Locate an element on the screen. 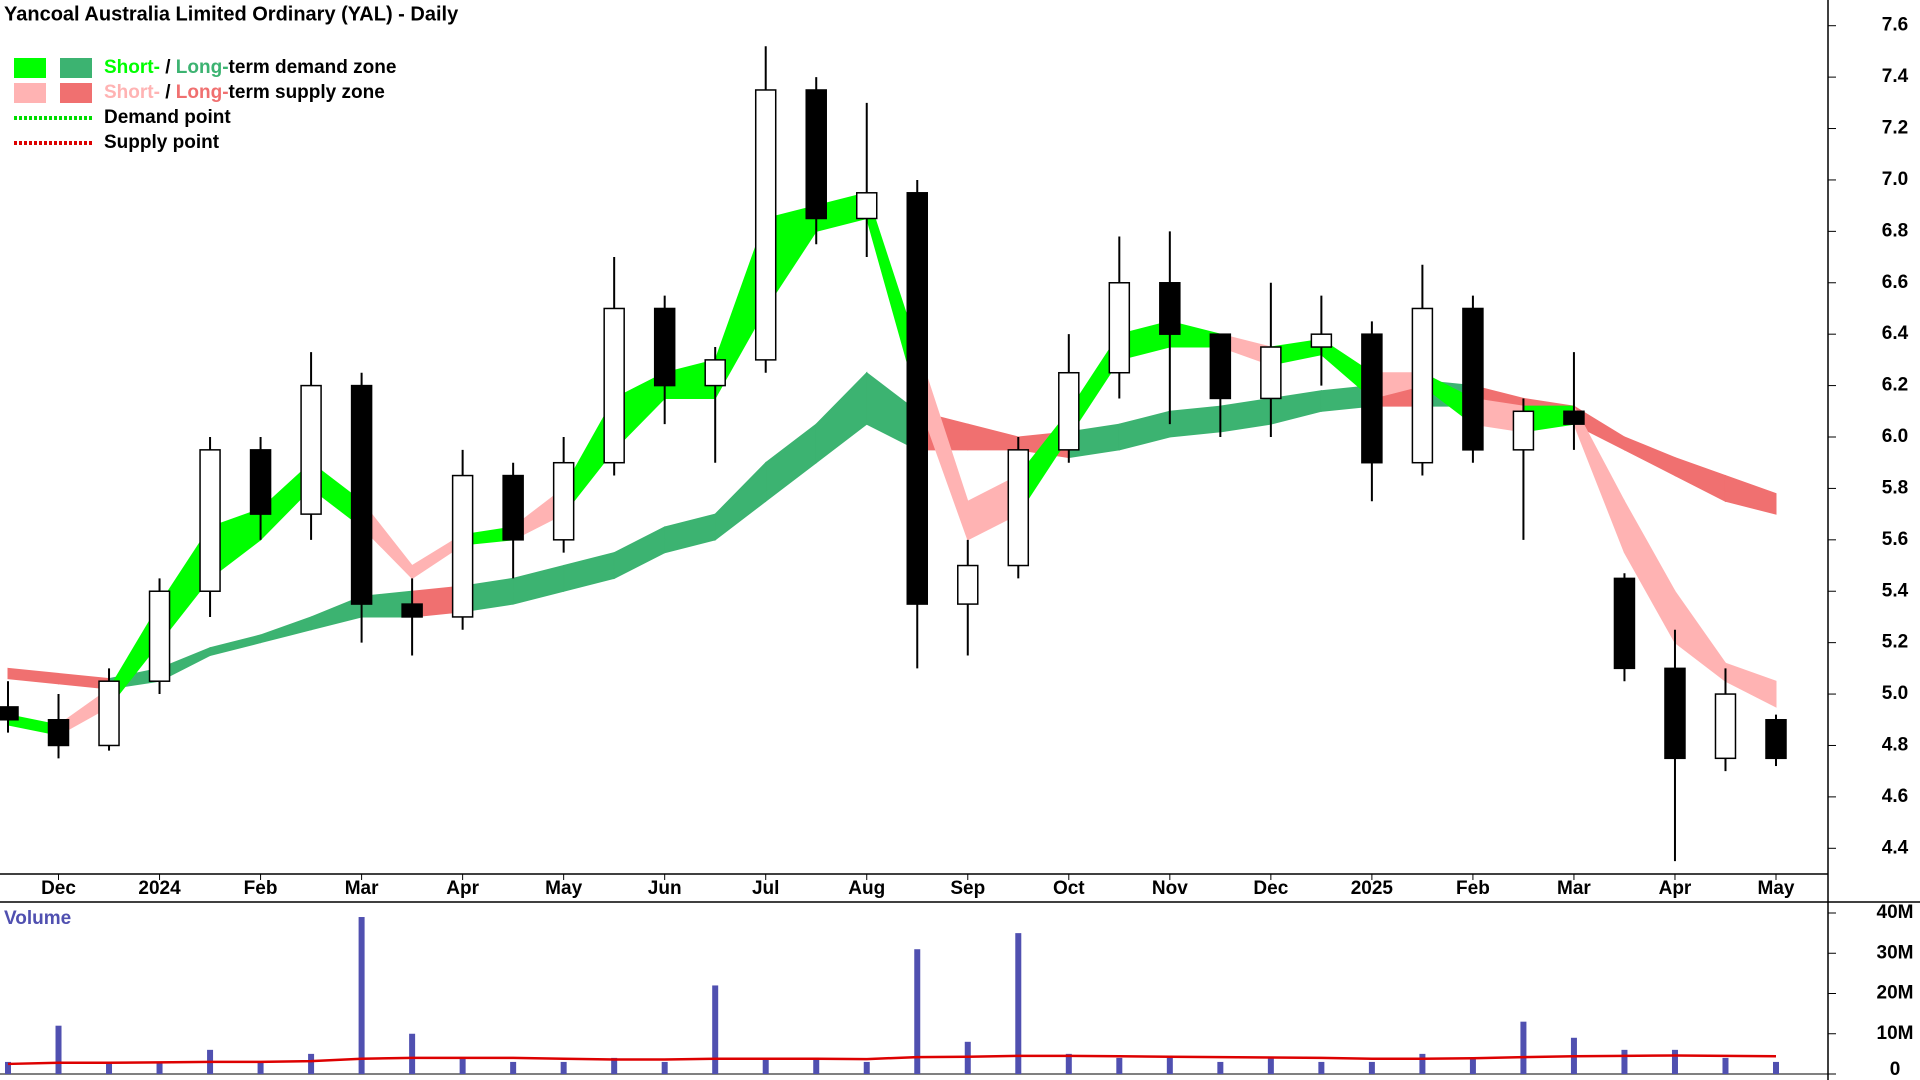 The image size is (1920, 1080). y-tick-label: 5.0 is located at coordinates (1895, 693).